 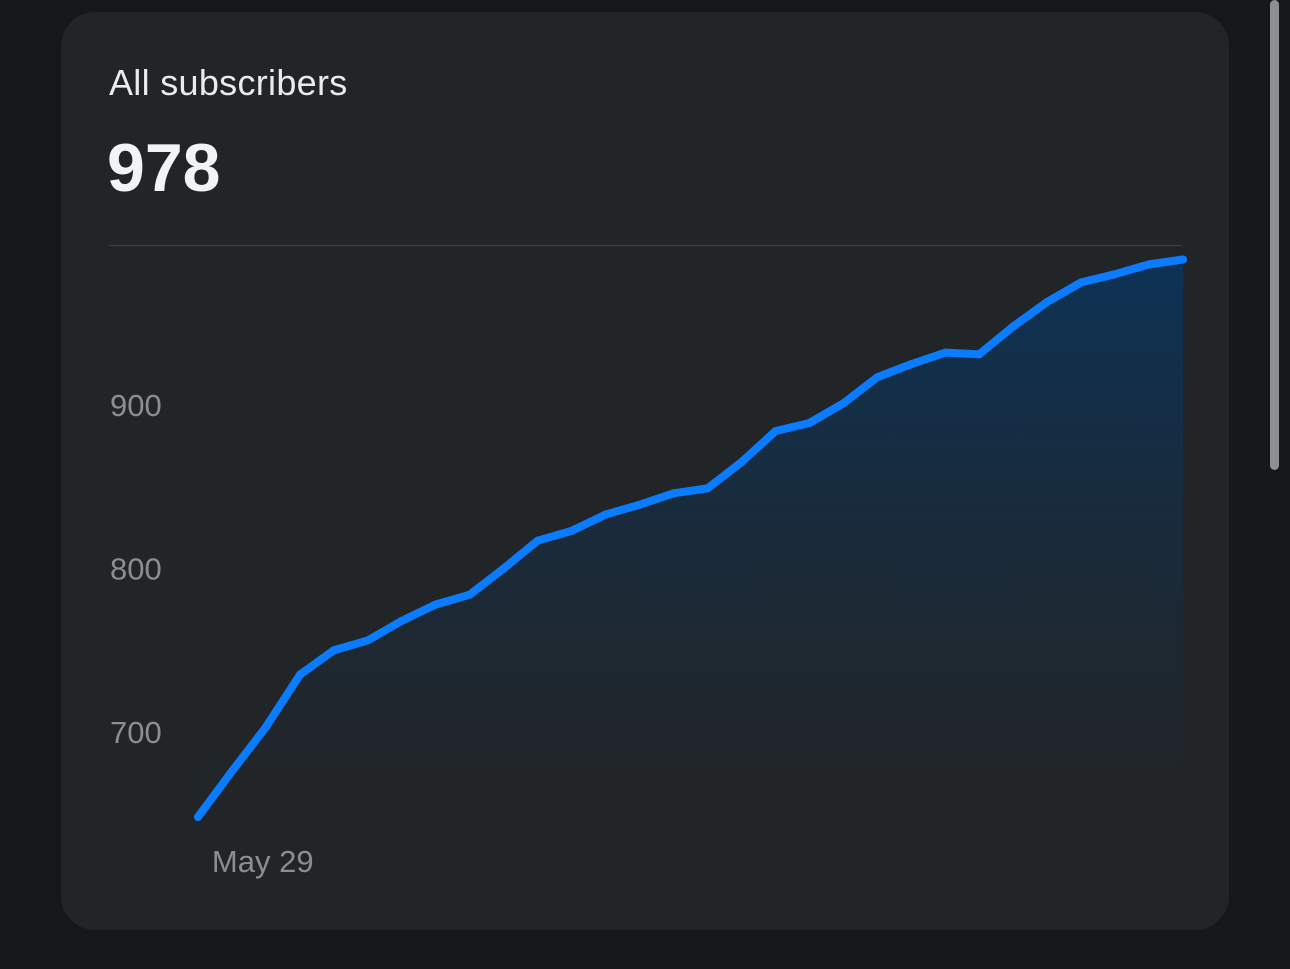 What do you see at coordinates (136, 569) in the screenshot?
I see `y-tick-label-800: 800` at bounding box center [136, 569].